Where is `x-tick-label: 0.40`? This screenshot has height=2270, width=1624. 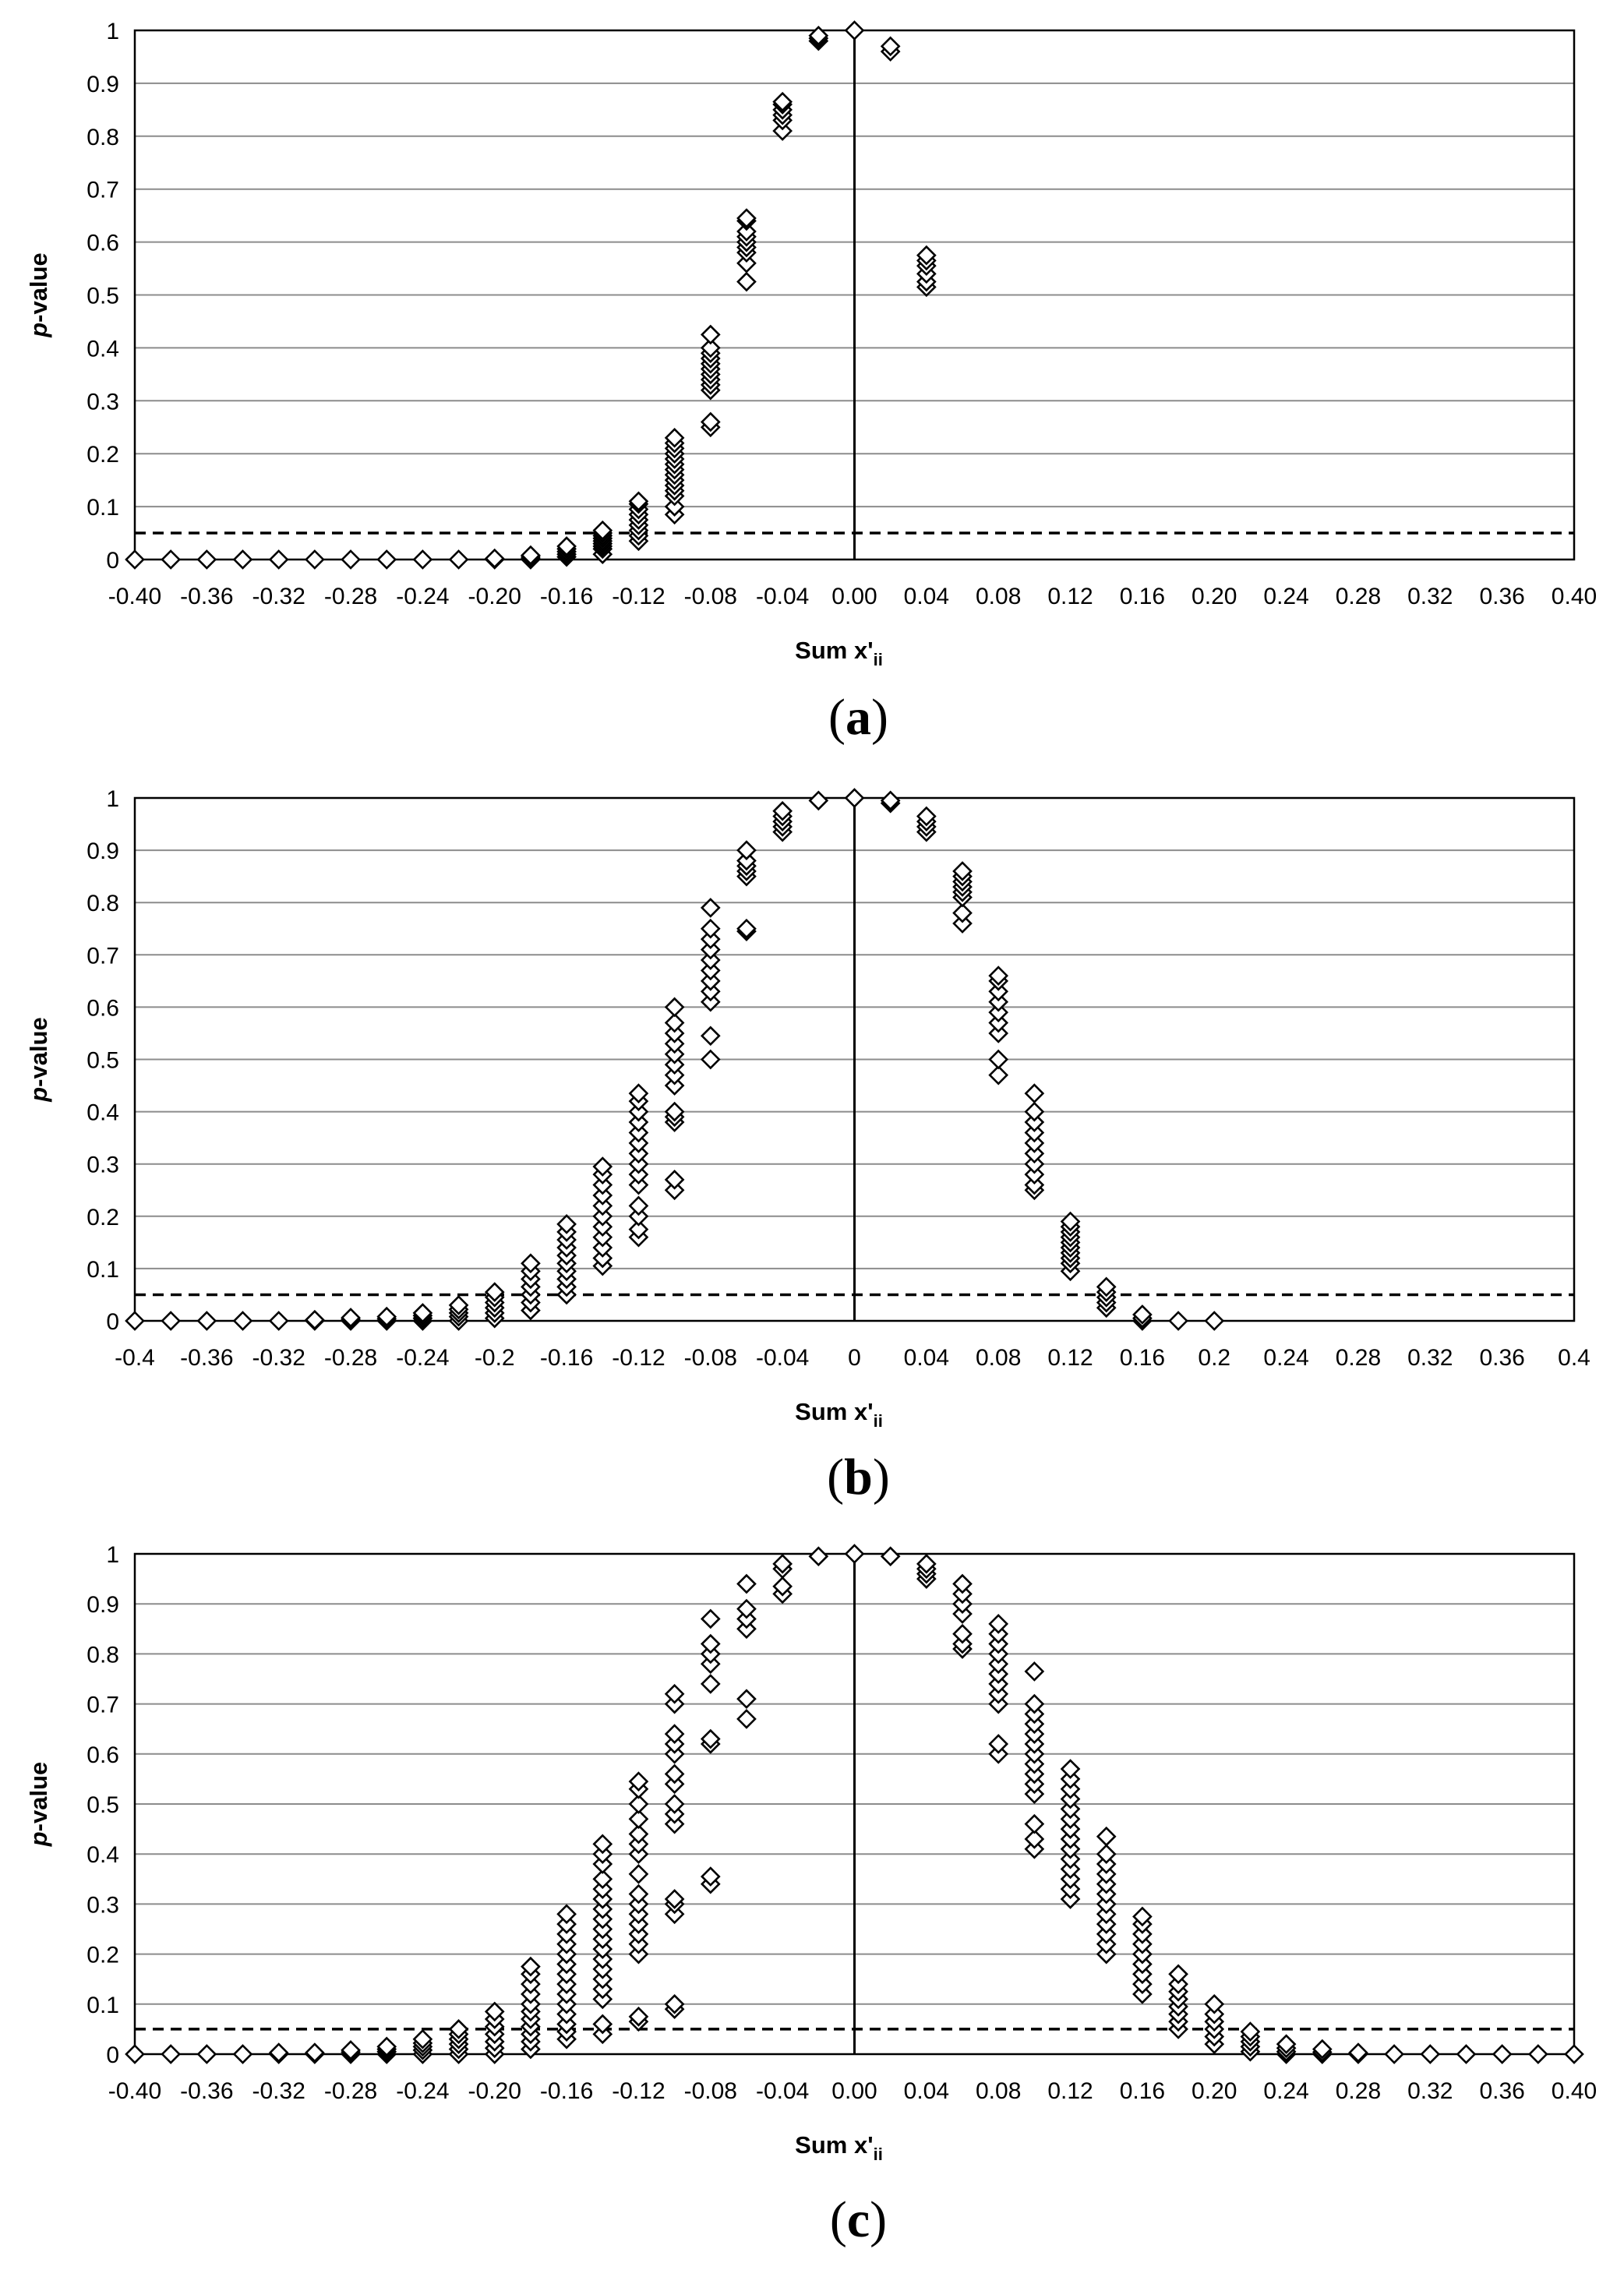
x-tick-label: 0.40 is located at coordinates (1574, 596).